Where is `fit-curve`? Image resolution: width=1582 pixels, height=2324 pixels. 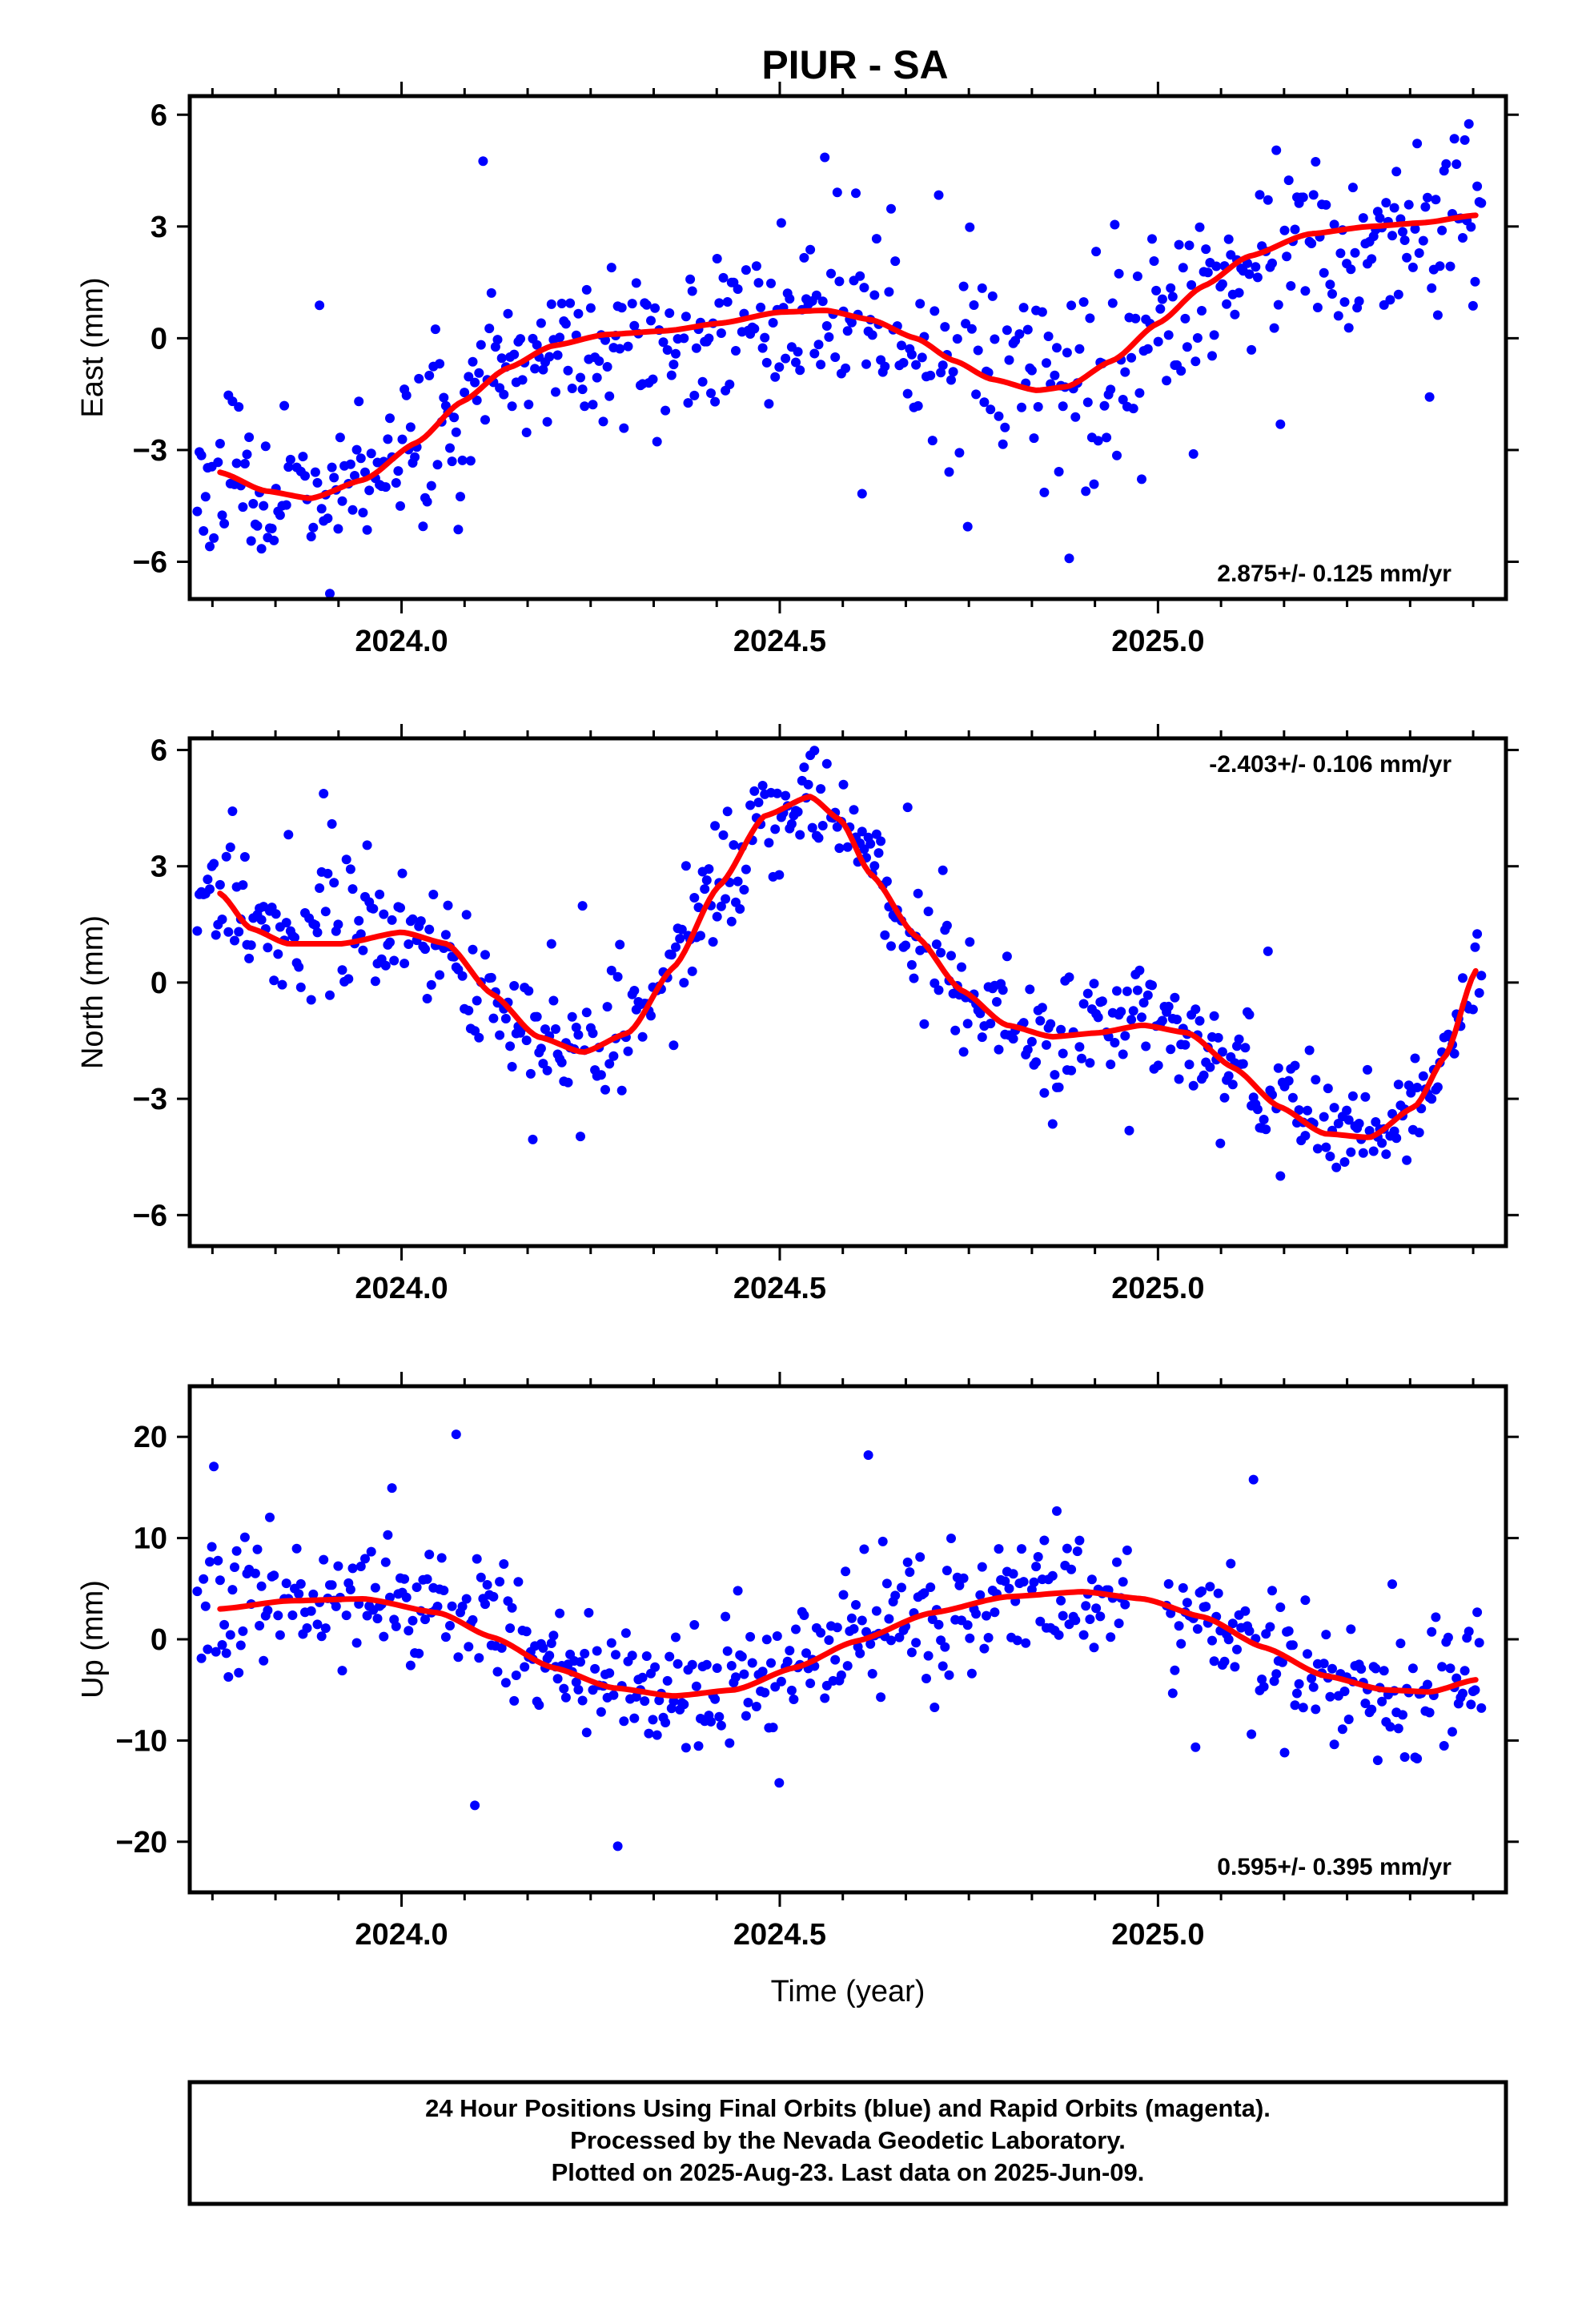
fit-curve is located at coordinates (848, 1644).